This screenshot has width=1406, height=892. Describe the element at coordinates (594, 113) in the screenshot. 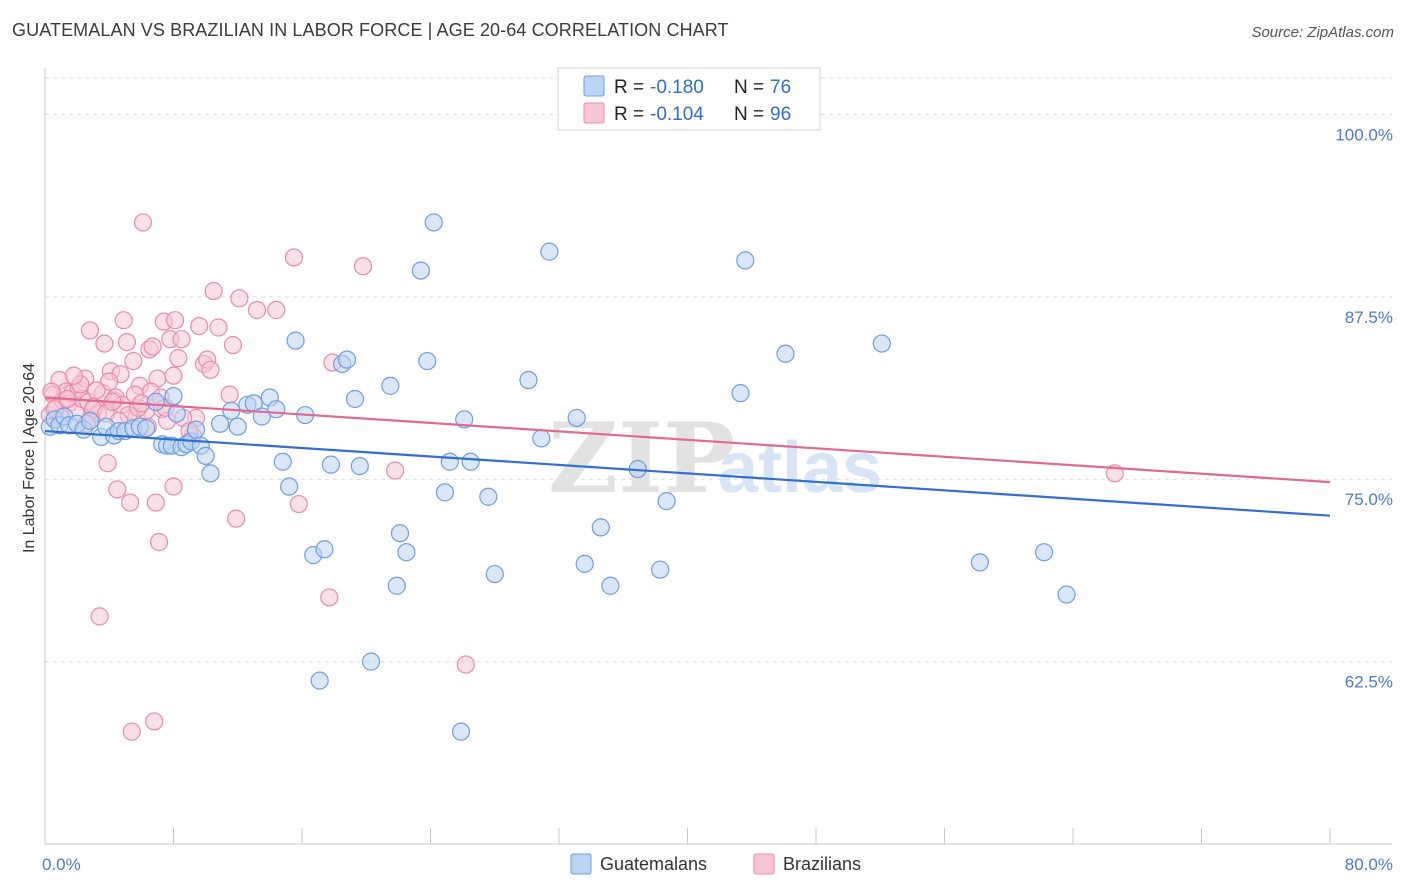

I see `legend-swatch-brazilians` at that location.